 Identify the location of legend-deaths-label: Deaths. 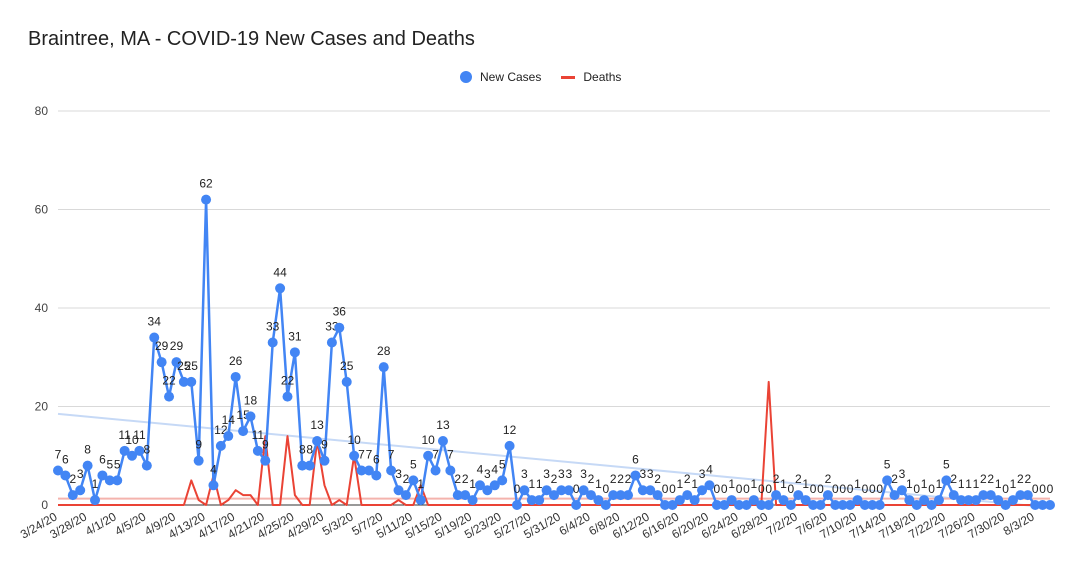
(602, 77).